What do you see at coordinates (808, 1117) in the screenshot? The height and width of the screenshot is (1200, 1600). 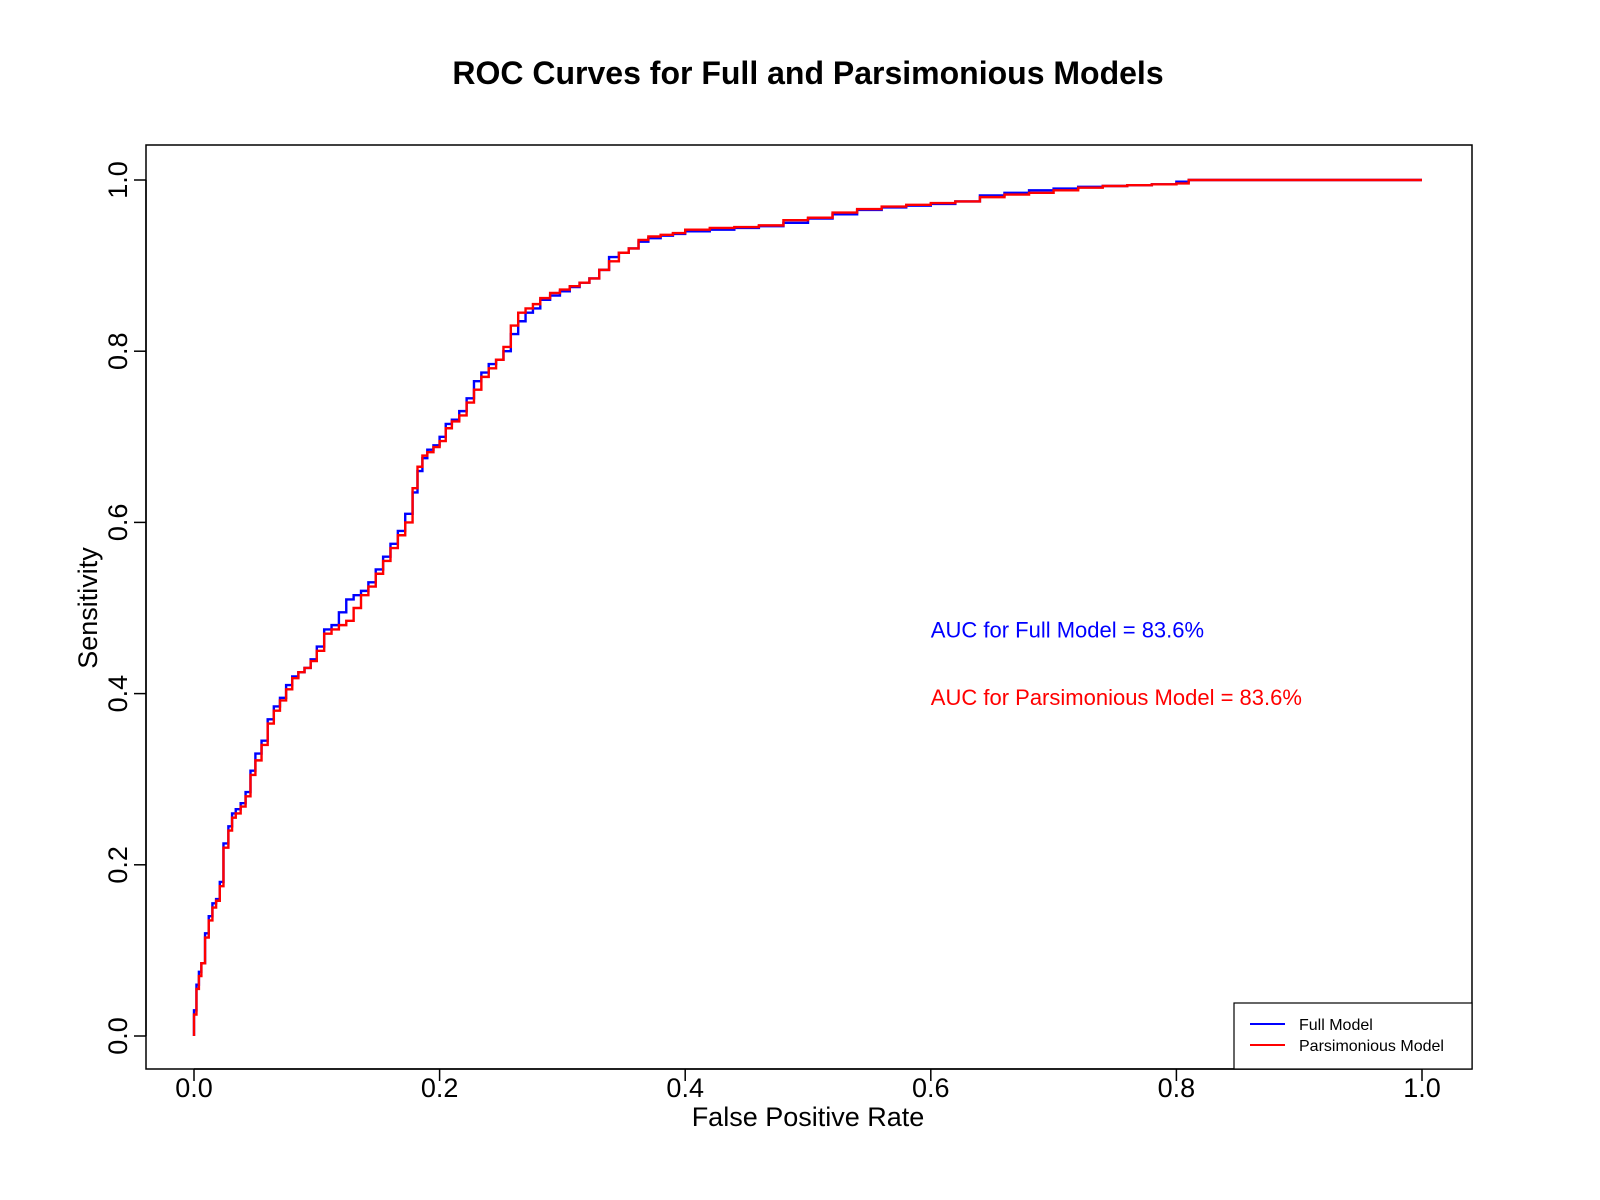 I see `x-axis-label: False Positive Rate` at bounding box center [808, 1117].